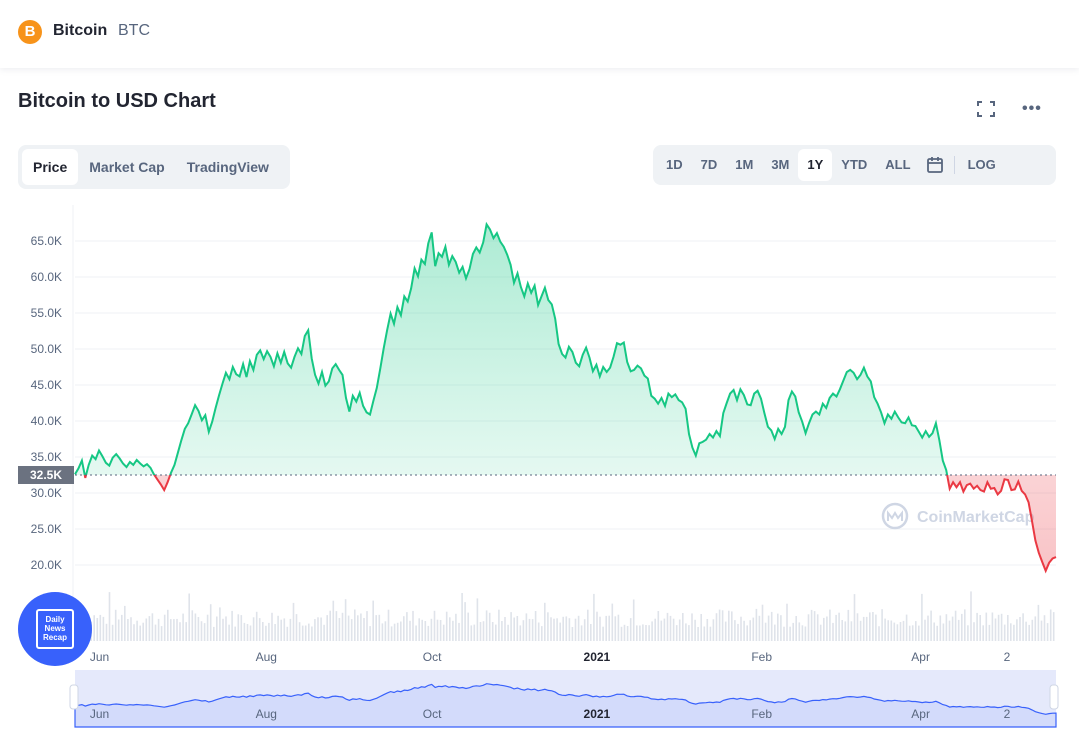 The height and width of the screenshot is (733, 1079). What do you see at coordinates (550, 714) in the screenshot?
I see `navigator-labels: Jun Aug Oct 2021 Feb Apr 2` at bounding box center [550, 714].